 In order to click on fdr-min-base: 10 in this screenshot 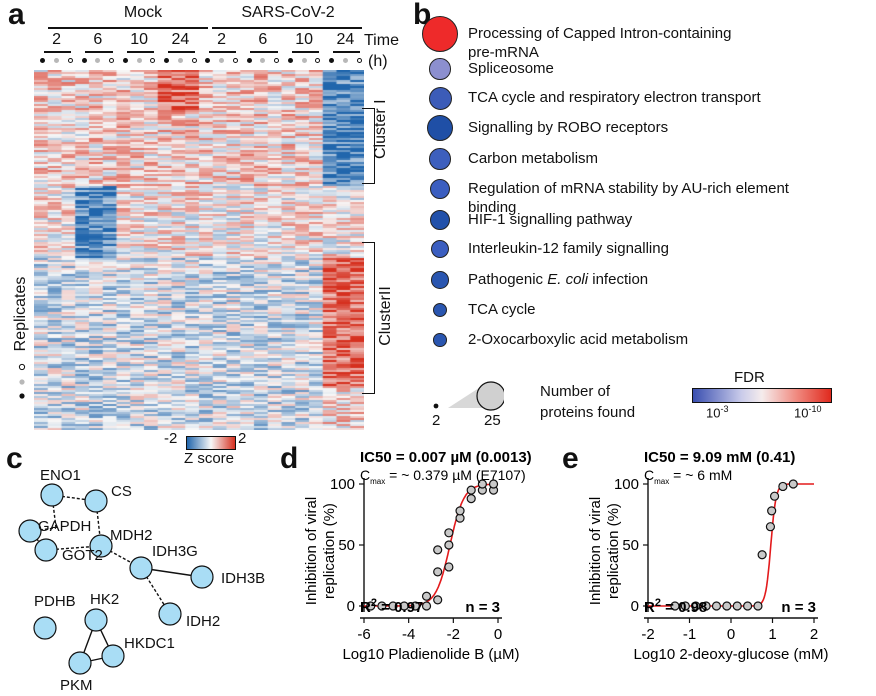, I will do `click(713, 413)`.